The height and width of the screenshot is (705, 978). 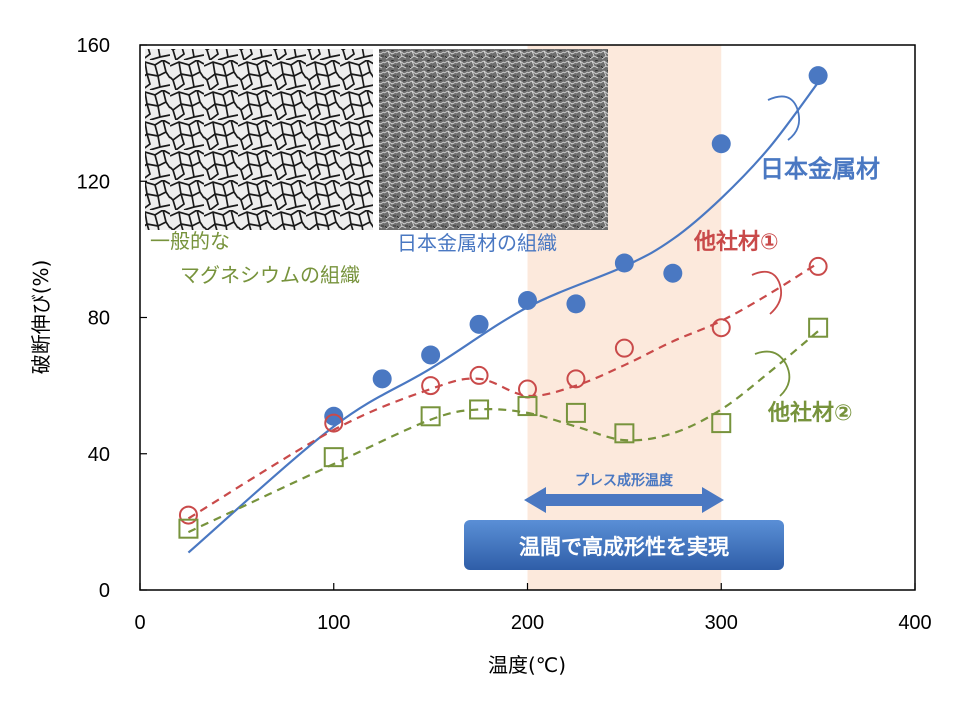 What do you see at coordinates (190, 241) in the screenshot?
I see `micro-caption-general-line1: 一般的な` at bounding box center [190, 241].